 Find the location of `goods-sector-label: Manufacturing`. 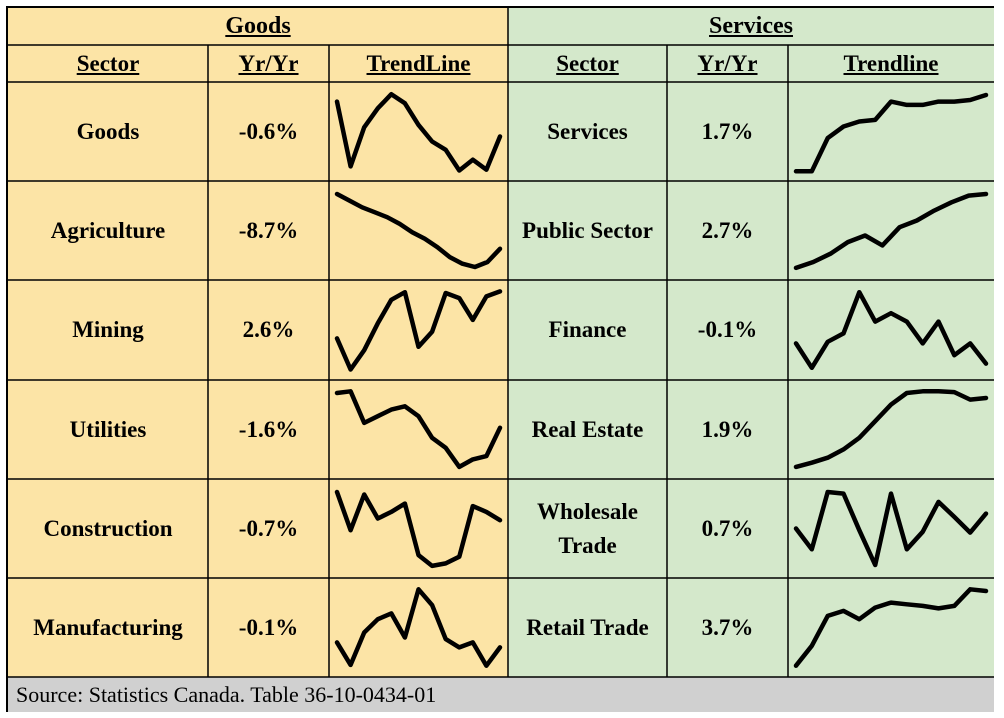

goods-sector-label: Manufacturing is located at coordinates (108, 627).